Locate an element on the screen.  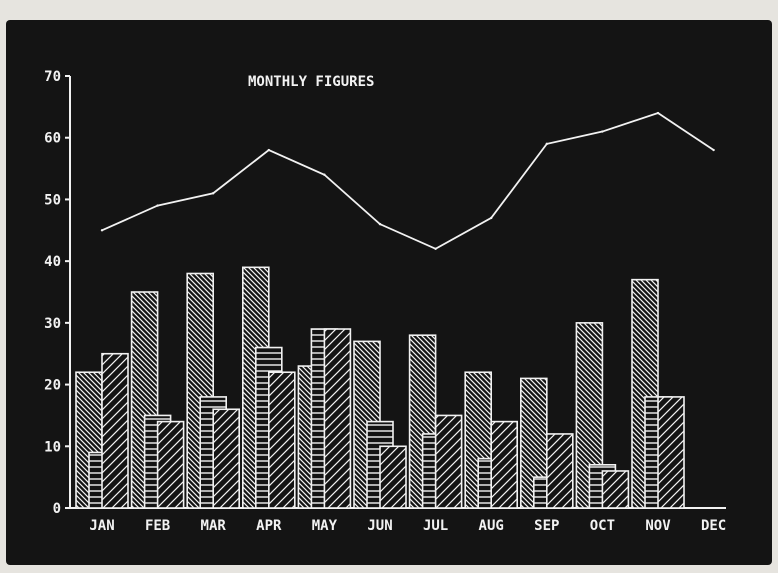
x-tick-label: FEB is located at coordinates (157, 526).